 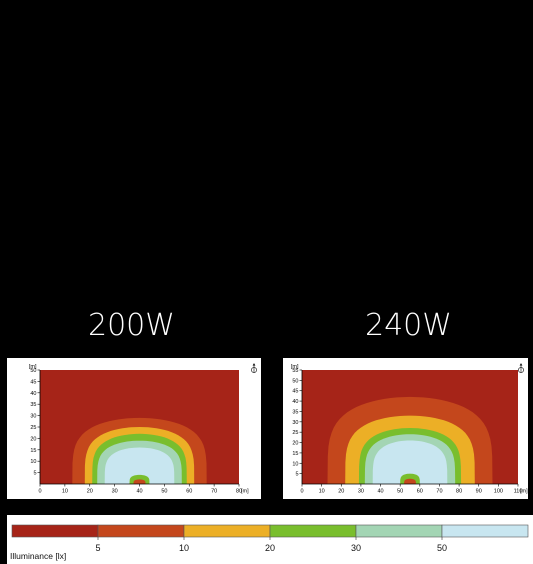 What do you see at coordinates (518, 492) in the screenshot?
I see `x-tick-label: 110` at bounding box center [518, 492].